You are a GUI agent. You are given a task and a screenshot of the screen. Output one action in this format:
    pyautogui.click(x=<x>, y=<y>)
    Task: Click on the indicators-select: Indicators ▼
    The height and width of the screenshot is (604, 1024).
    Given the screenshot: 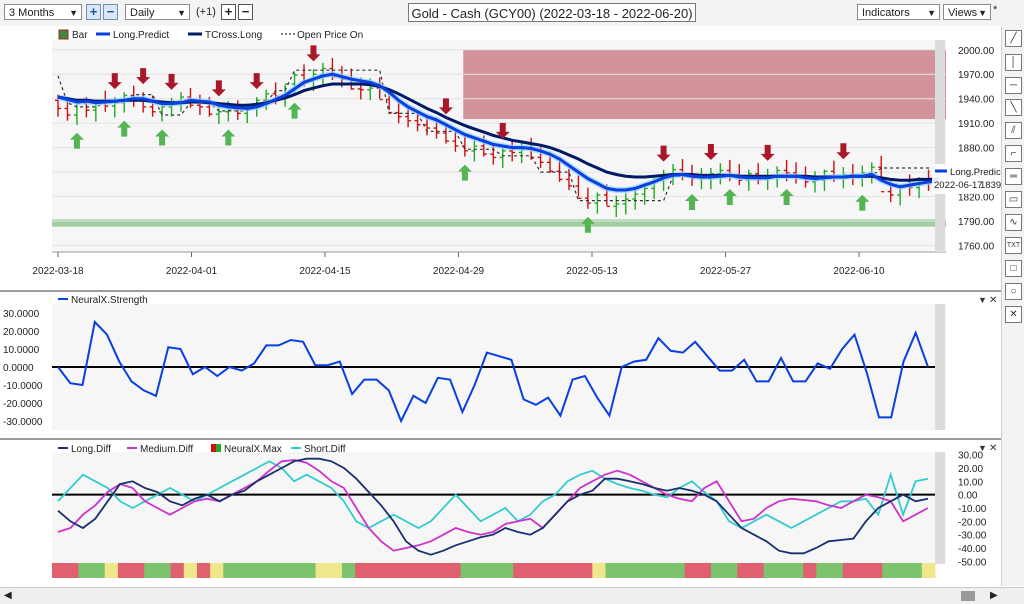 What is the action you would take?
    pyautogui.click(x=898, y=12)
    